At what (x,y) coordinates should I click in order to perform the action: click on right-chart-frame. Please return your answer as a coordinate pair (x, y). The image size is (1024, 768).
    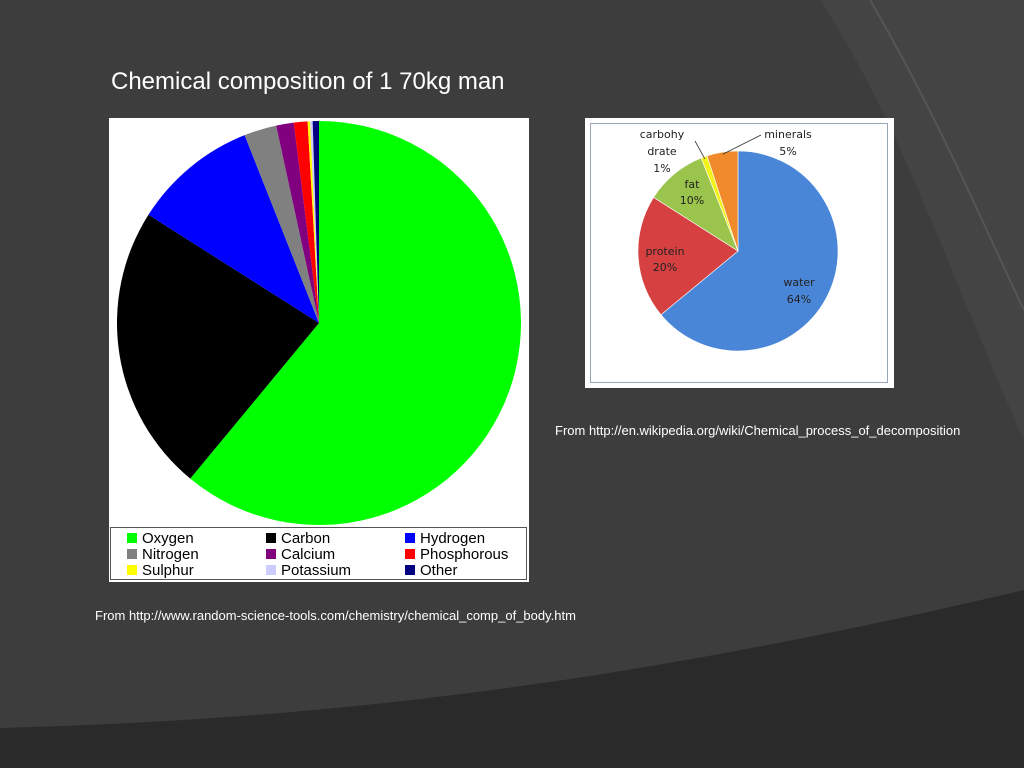
    Looking at the image, I should click on (739, 253).